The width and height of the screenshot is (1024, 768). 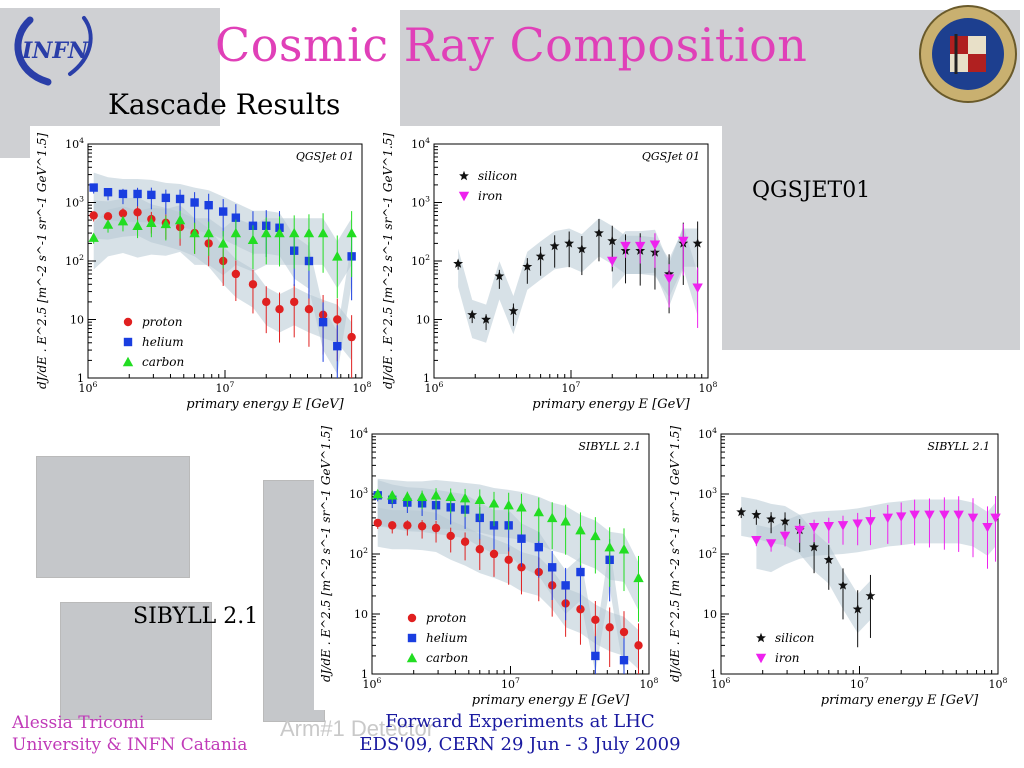 I want to click on y-axis-label: dJ/dE . E^2.5 [m^-2 s^-1 sr^-1 GeV^1.5], so click(x=675, y=554).